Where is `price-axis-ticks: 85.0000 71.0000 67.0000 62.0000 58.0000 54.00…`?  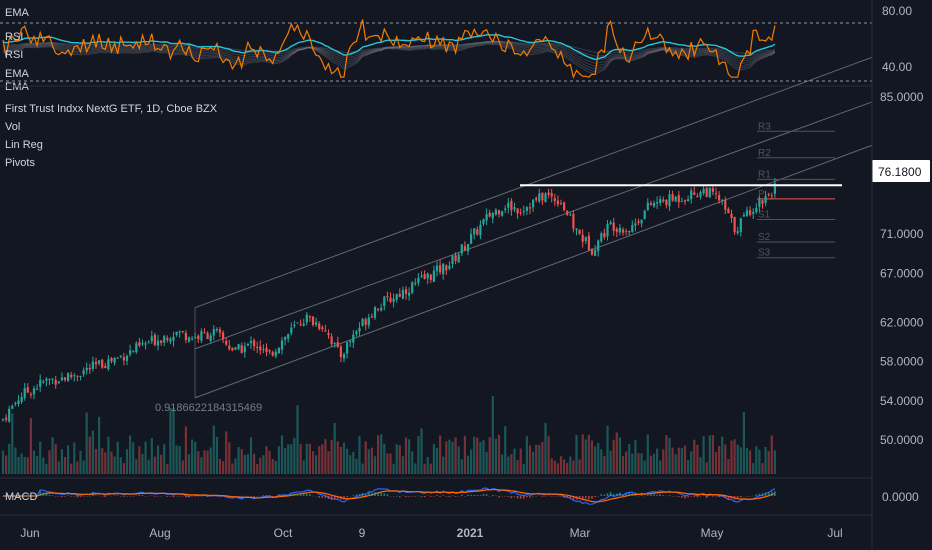 price-axis-ticks: 85.0000 71.0000 67.0000 62.0000 58.0000 54.00… is located at coordinates (902, 268).